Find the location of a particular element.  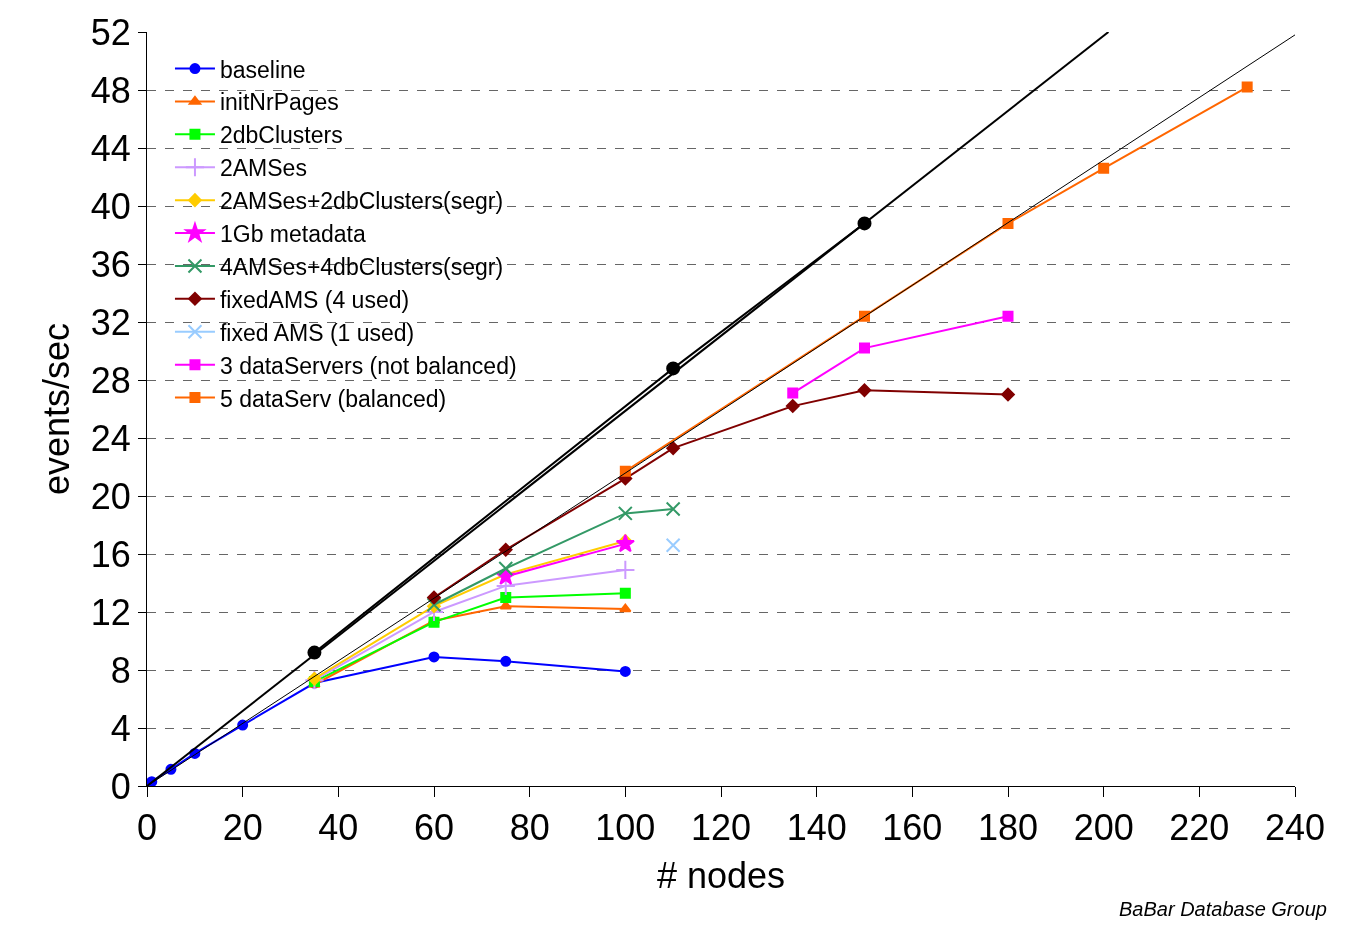

legend-label: 2dbClusters is located at coordinates (281, 135).